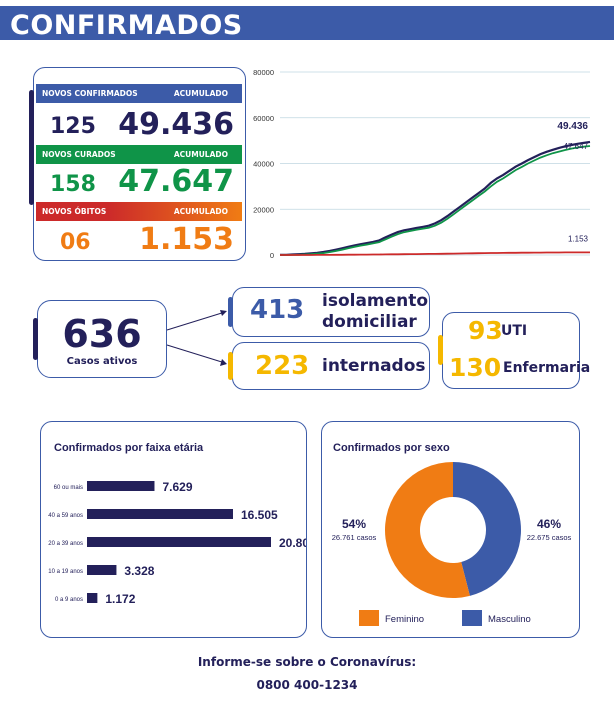 This screenshot has height=723, width=614. Describe the element at coordinates (102, 361) in the screenshot. I see `active-cases-label: Casos ativos` at that location.